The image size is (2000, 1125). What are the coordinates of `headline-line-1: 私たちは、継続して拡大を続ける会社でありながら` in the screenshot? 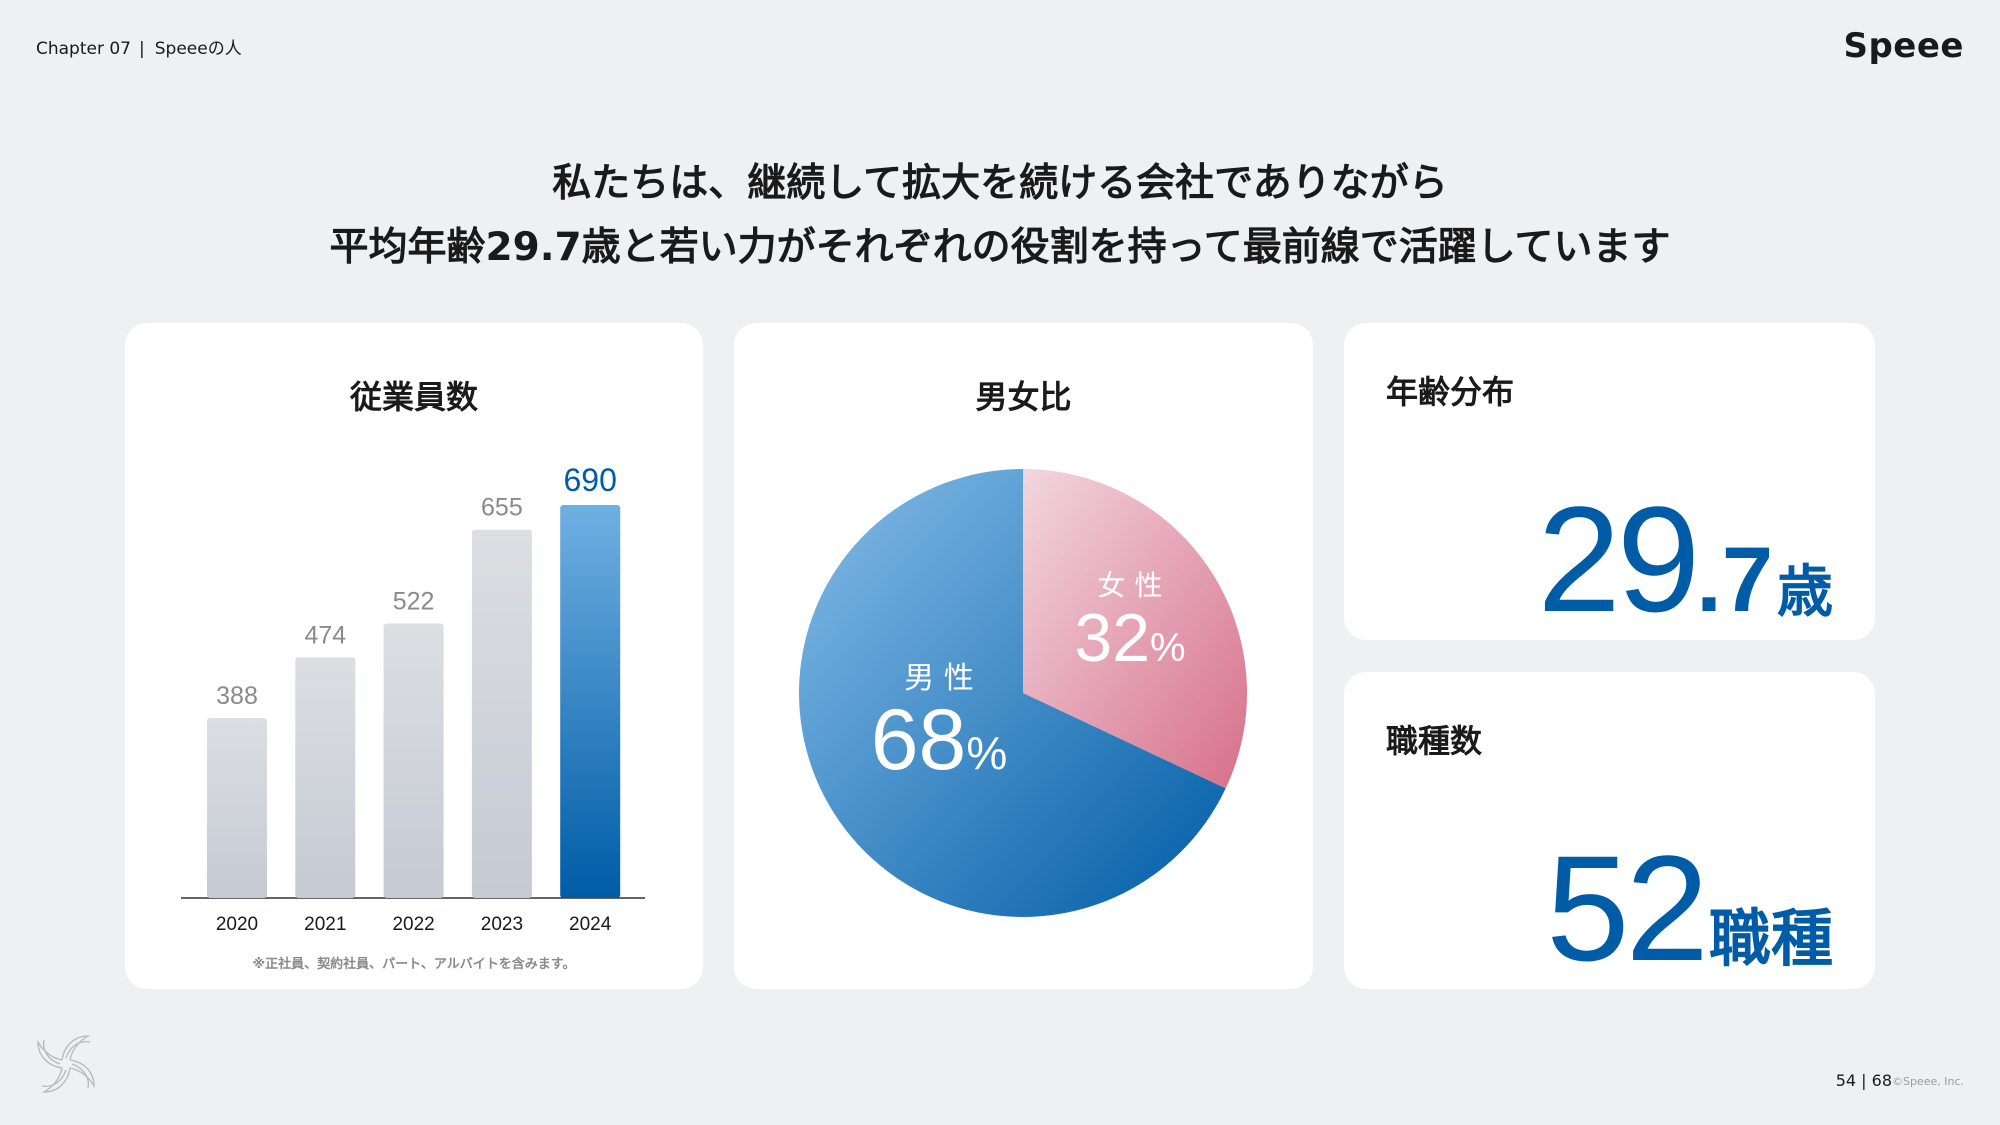 It's located at (1000, 183).